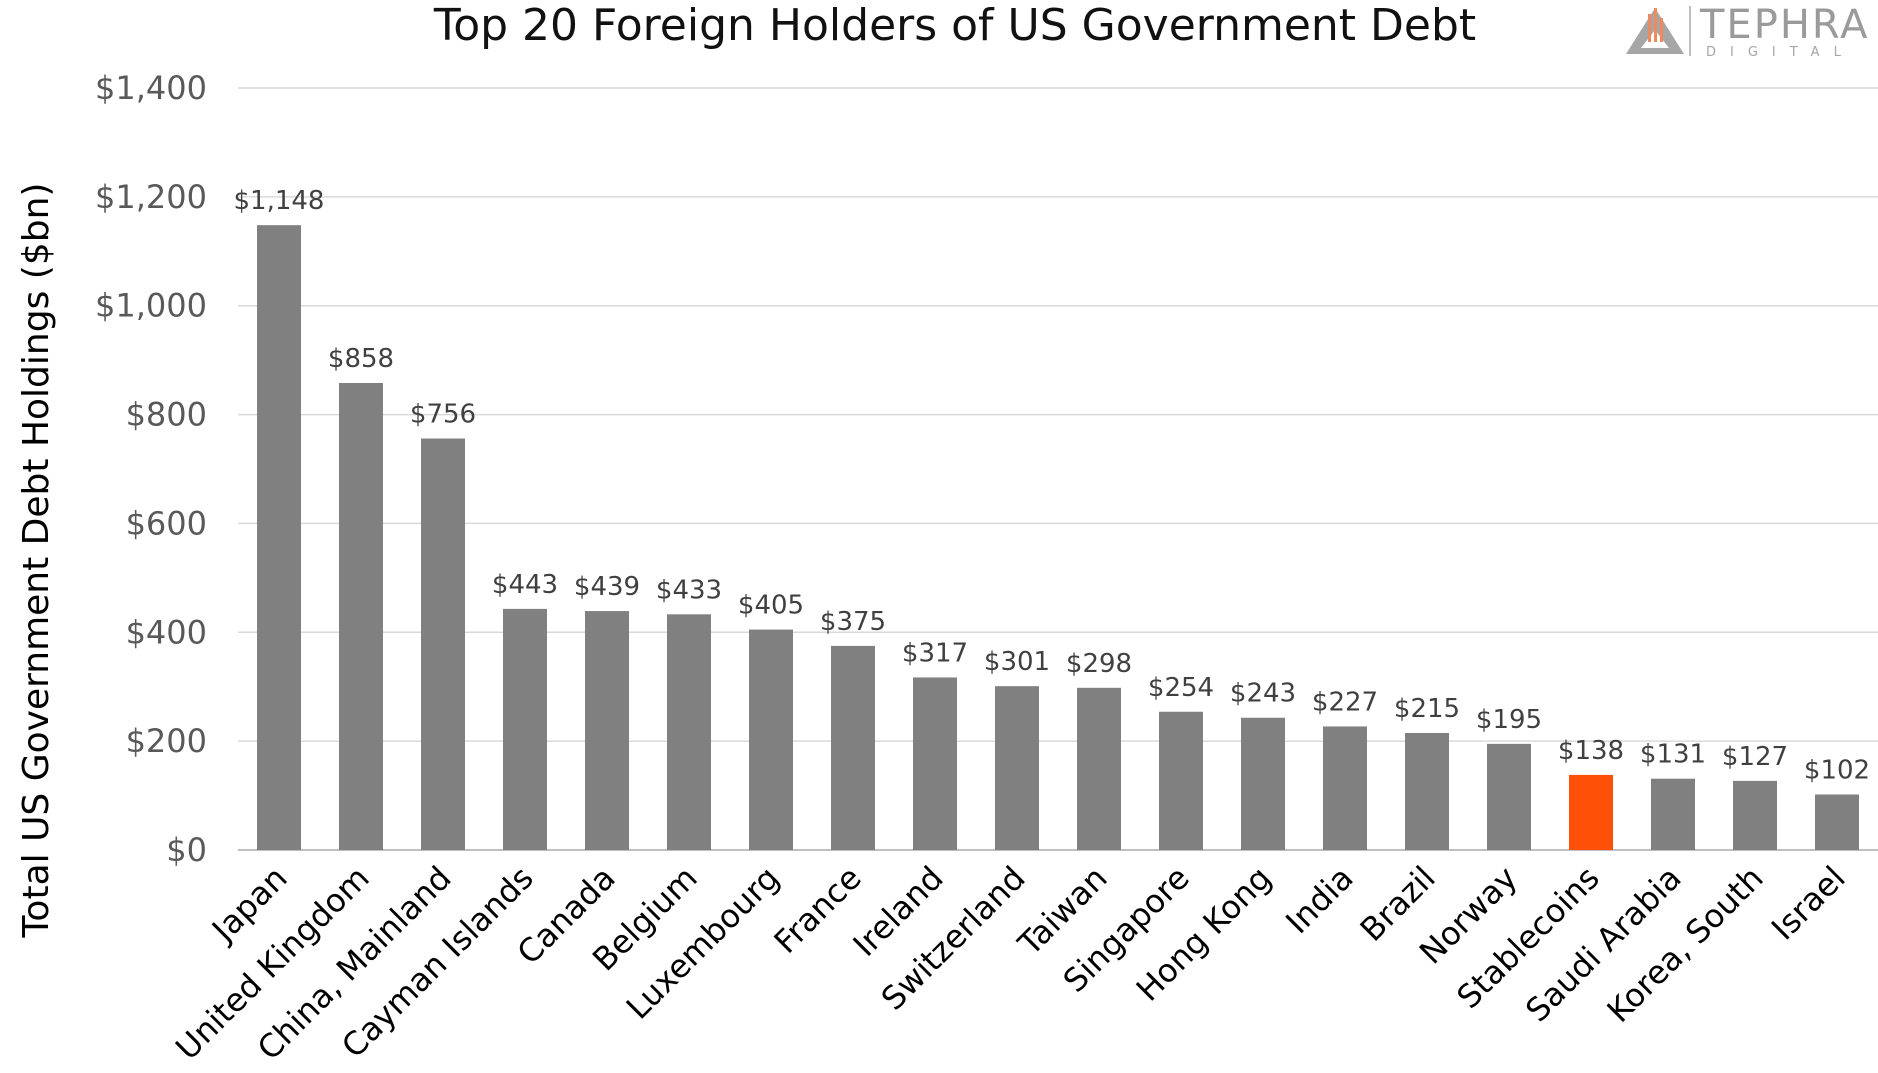  I want to click on logo-sub: DIGITAL, so click(1780, 52).